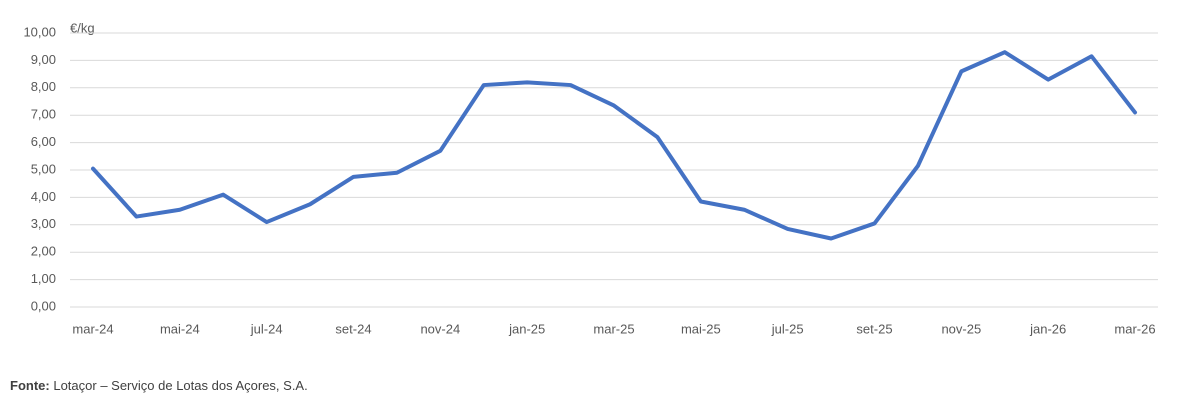  What do you see at coordinates (30, 385) in the screenshot?
I see `source-label: Fonte:` at bounding box center [30, 385].